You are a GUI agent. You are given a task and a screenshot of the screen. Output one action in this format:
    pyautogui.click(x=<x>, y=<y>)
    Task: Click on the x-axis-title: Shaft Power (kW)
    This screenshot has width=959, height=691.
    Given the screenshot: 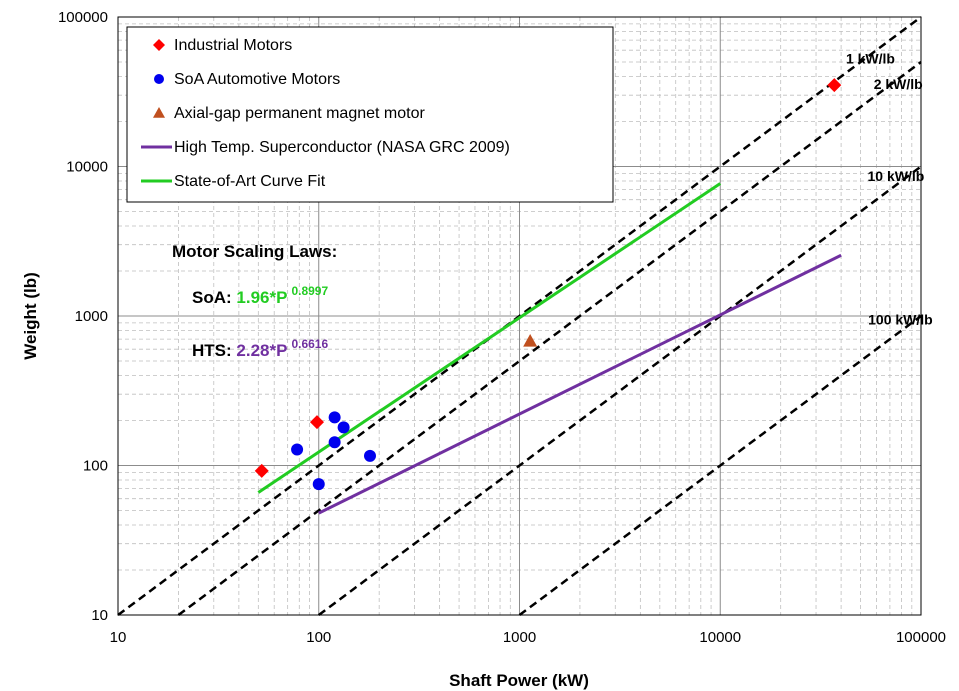 What is the action you would take?
    pyautogui.click(x=519, y=680)
    